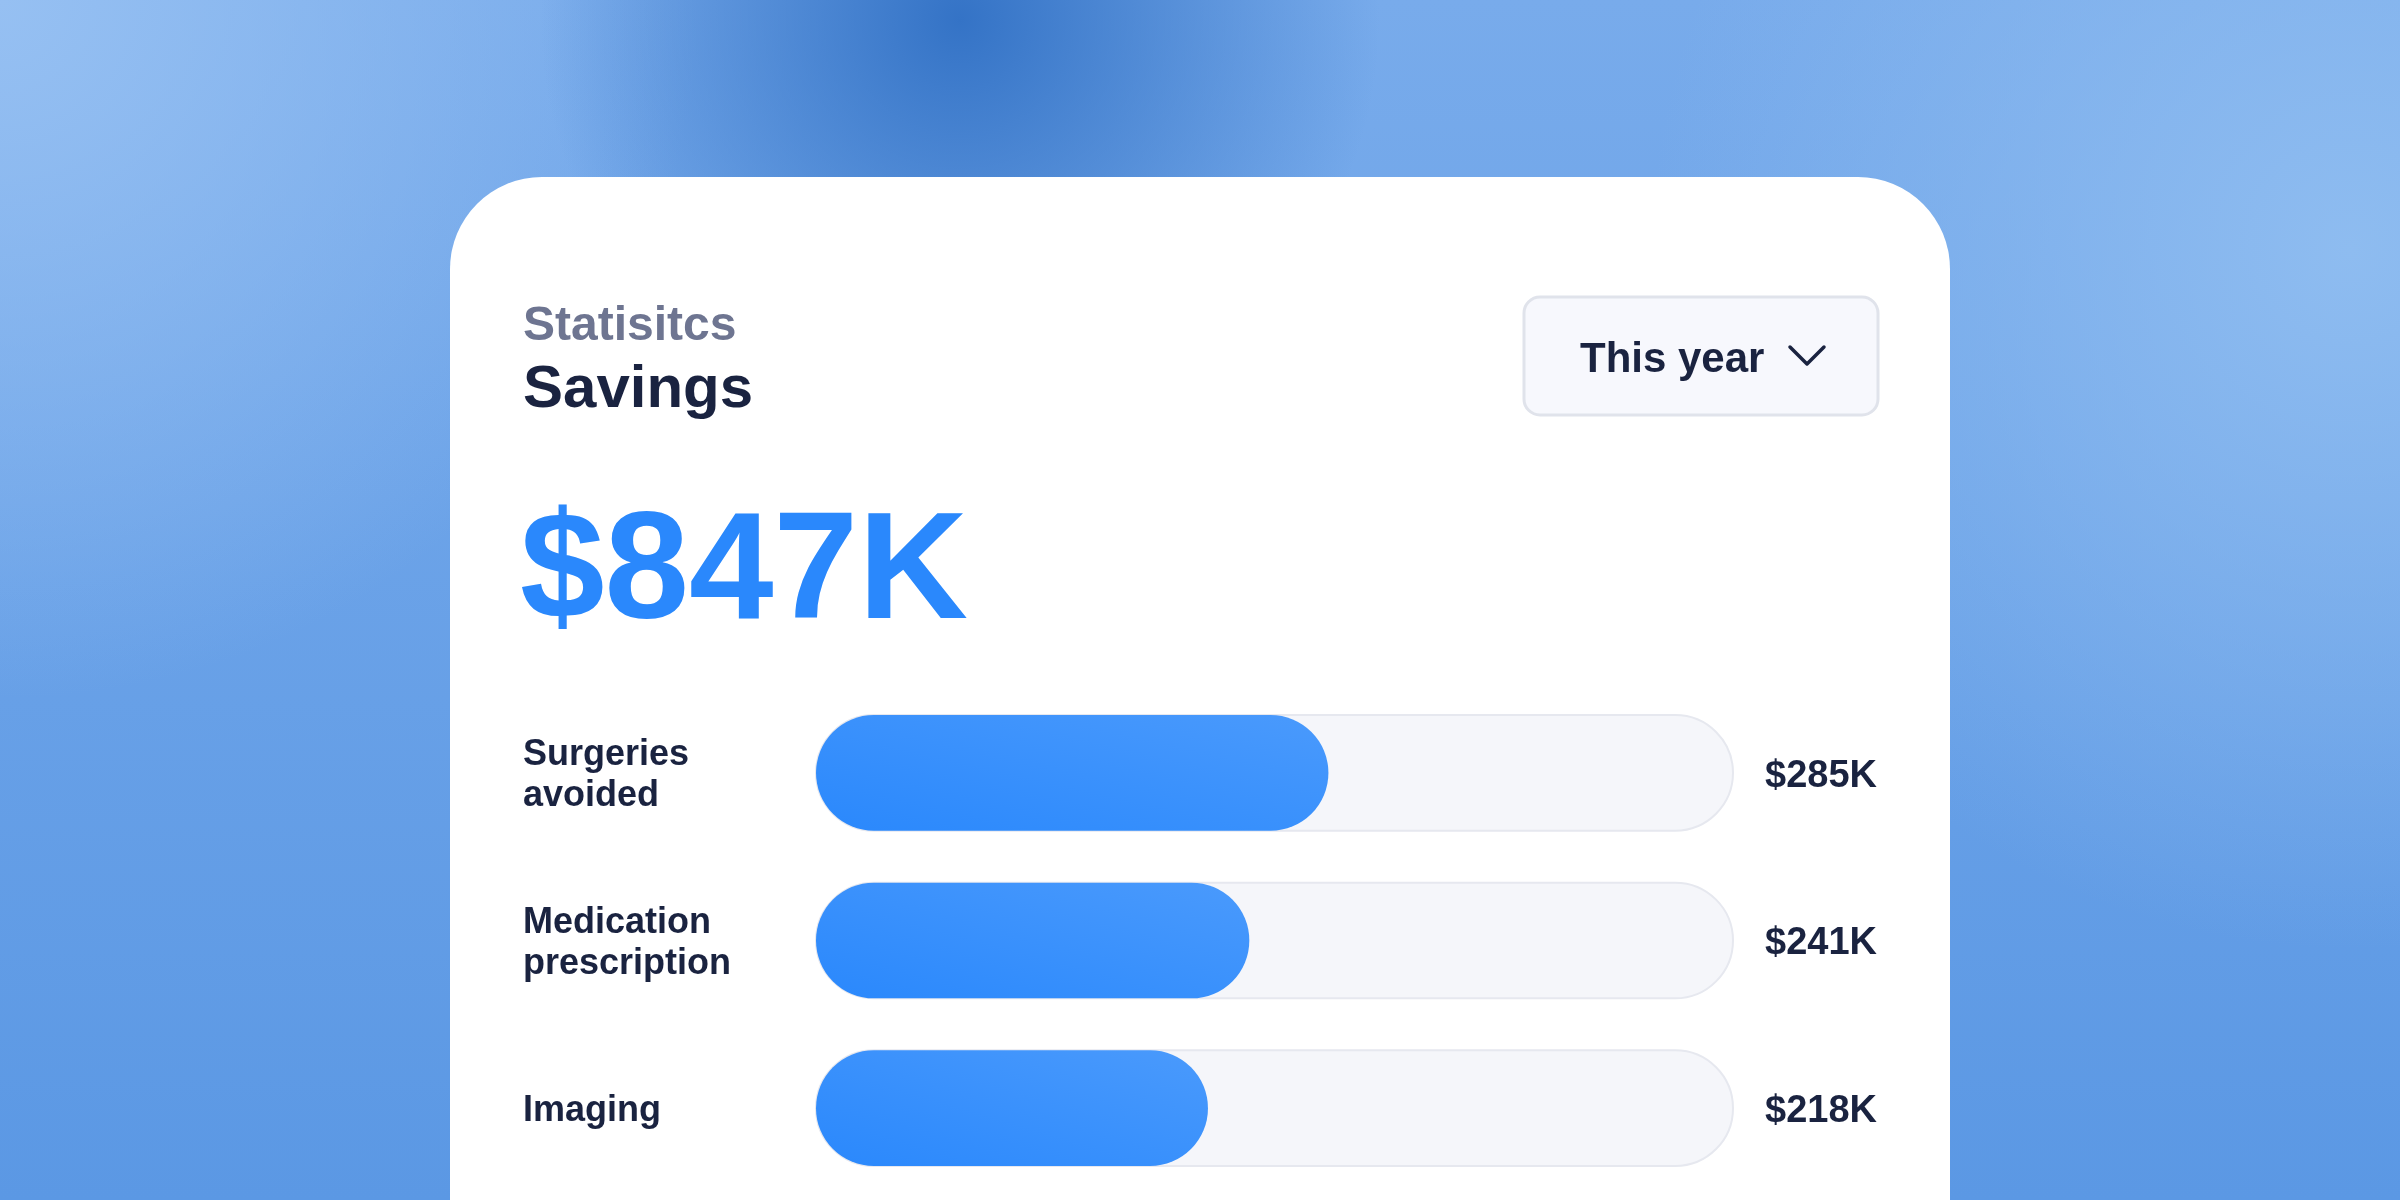 This screenshot has width=2400, height=1200. What do you see at coordinates (1821, 773) in the screenshot?
I see `data-label: $285K` at bounding box center [1821, 773].